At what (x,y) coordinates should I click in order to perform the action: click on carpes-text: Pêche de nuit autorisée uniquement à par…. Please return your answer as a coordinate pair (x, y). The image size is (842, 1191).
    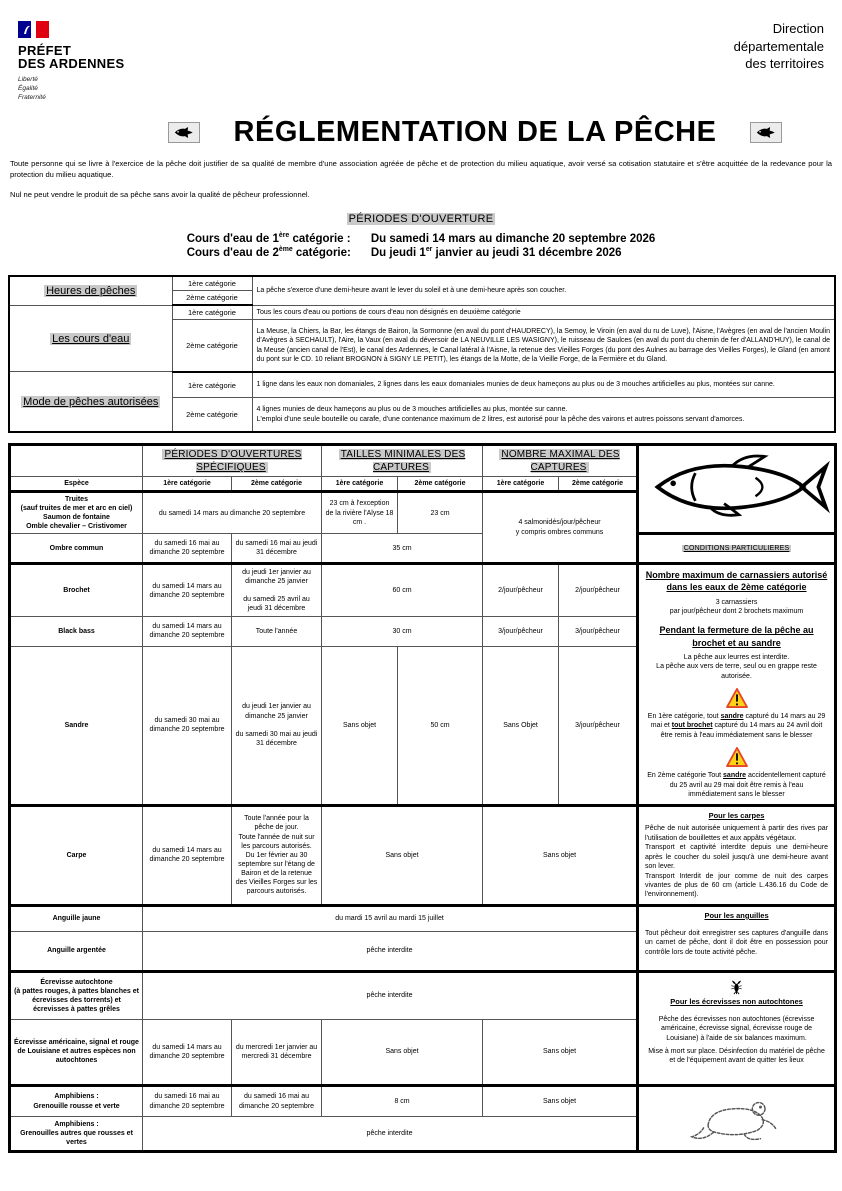
    Looking at the image, I should click on (737, 862).